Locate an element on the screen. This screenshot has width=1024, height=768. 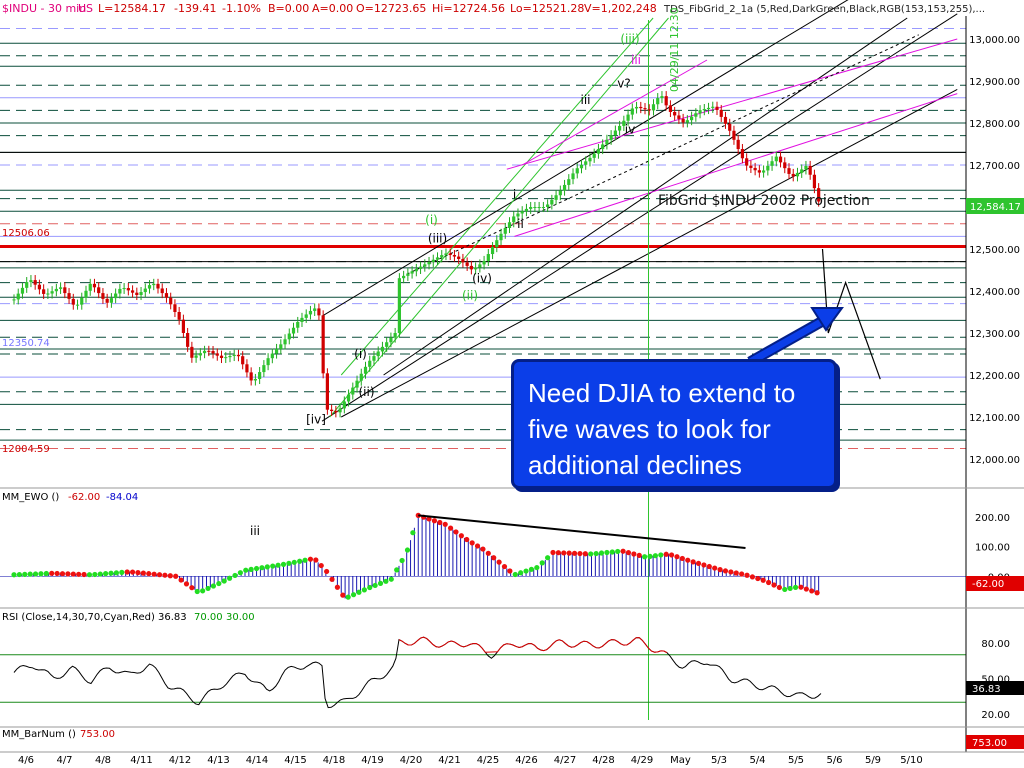
y-tick-label: 12,200.00 is located at coordinates (994, 376).